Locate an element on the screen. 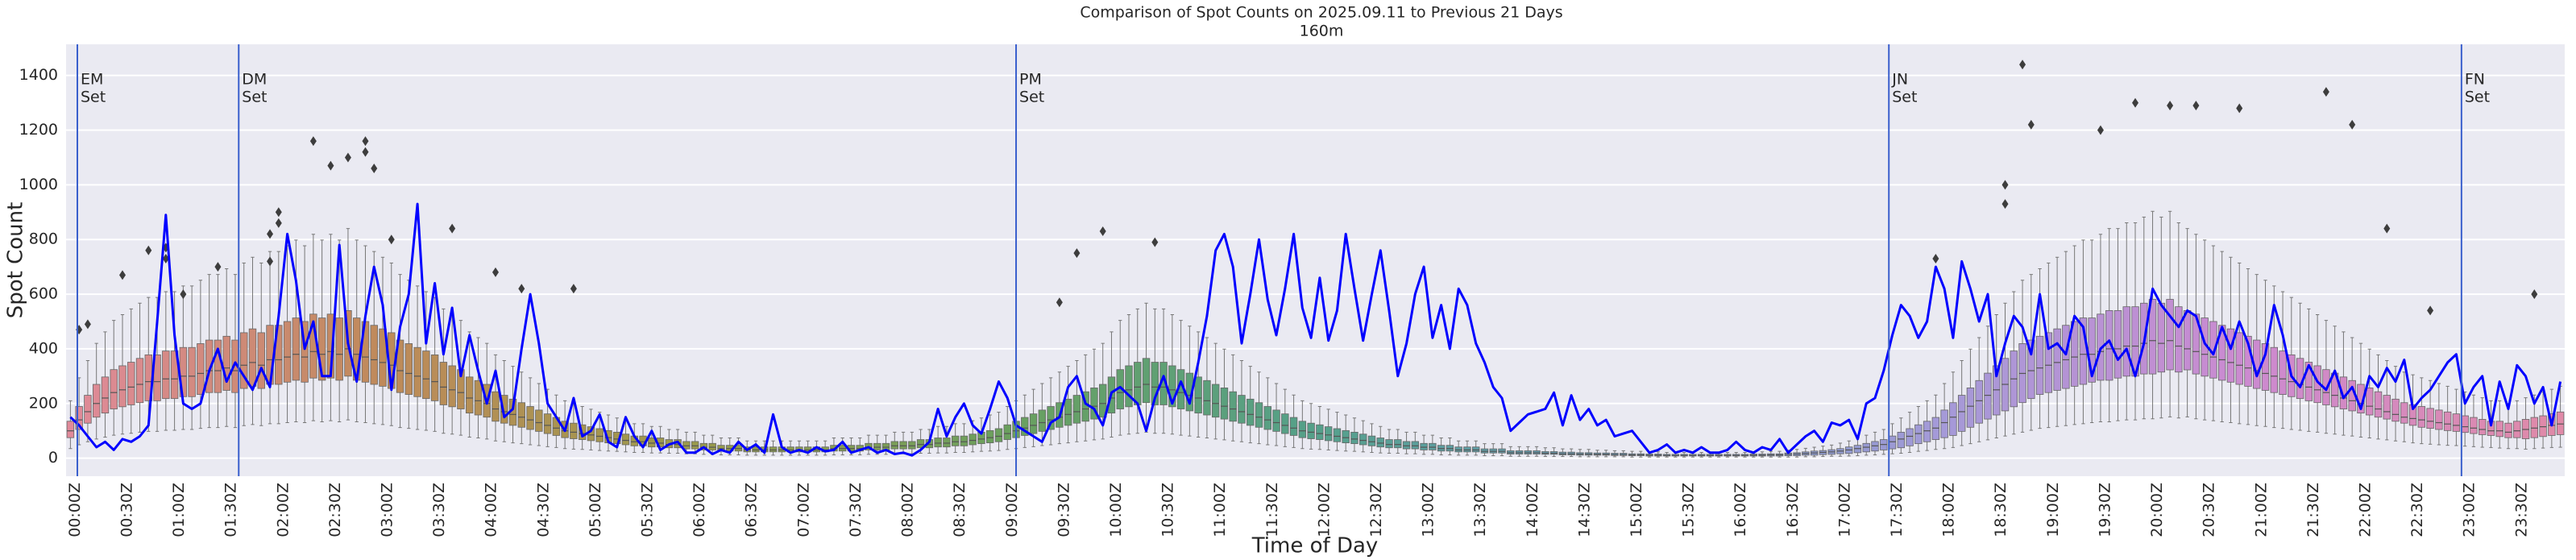 Image resolution: width=2576 pixels, height=560 pixels. x-tick-label: 19:00Z is located at coordinates (2053, 510).